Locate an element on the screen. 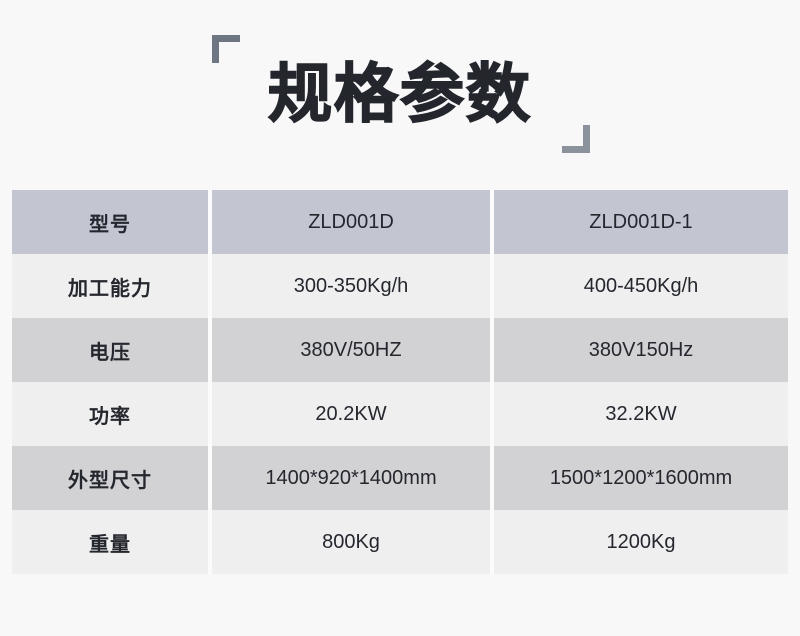 The image size is (800, 636). cell-value: 1400*920*1400mm is located at coordinates (351, 478).